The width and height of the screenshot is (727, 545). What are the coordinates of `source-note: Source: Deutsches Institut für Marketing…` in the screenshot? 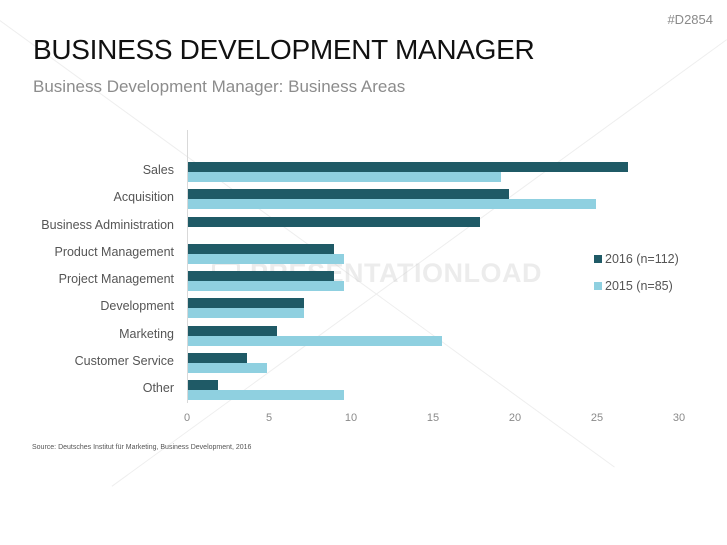 It's located at (142, 447).